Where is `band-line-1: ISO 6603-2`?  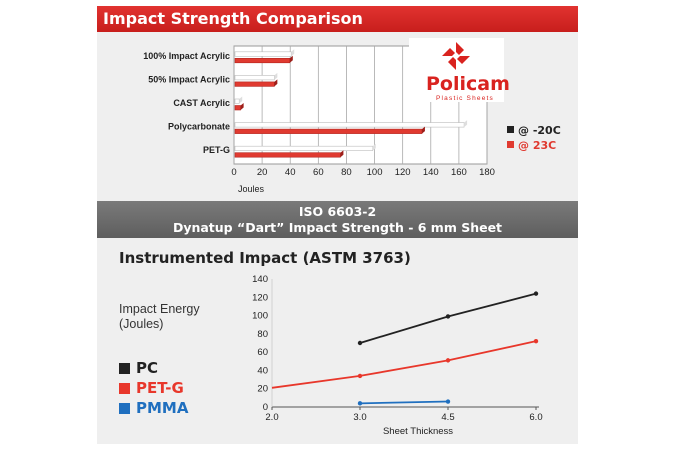
band-line-1: ISO 6603-2 is located at coordinates (337, 211).